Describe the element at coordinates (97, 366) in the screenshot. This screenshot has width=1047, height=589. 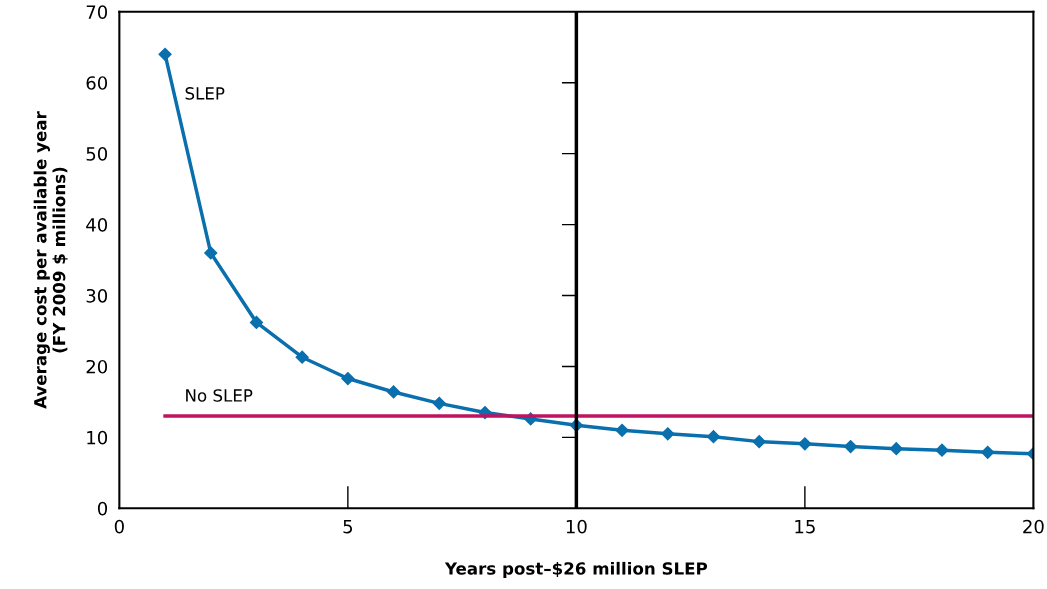
I see `y-tick-label: 20` at that location.